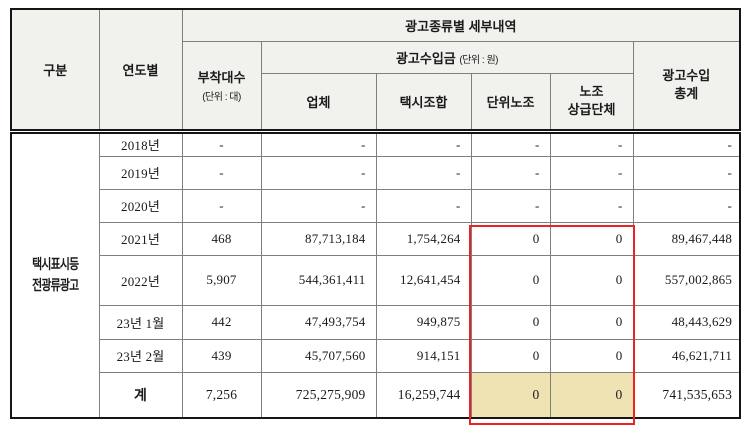 This screenshot has height=440, width=745. I want to click on revenue-span-unit: (단위 : 원), so click(479, 60).